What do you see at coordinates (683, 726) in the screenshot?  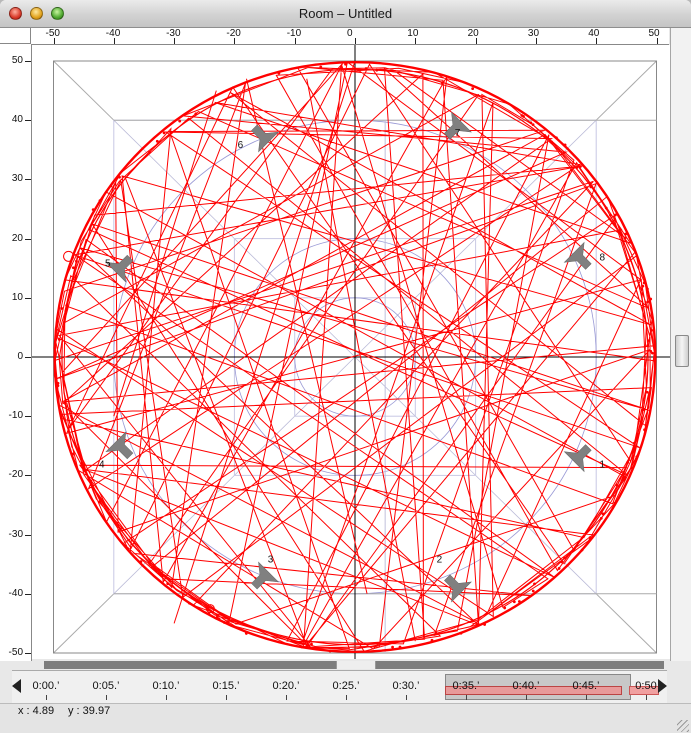 I see `resize-grip-icon` at bounding box center [683, 726].